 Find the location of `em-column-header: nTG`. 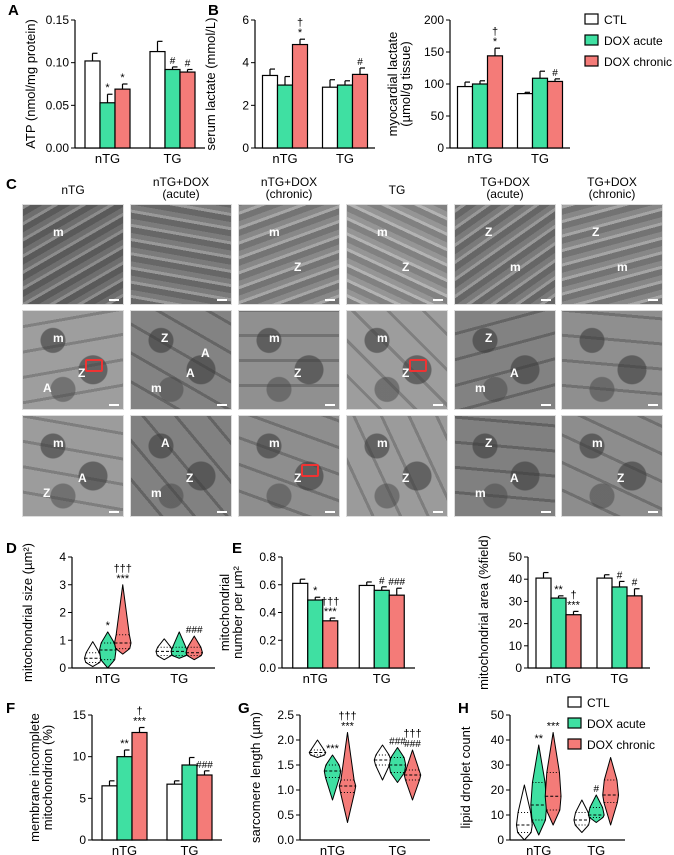

em-column-header: nTG is located at coordinates (73, 190).